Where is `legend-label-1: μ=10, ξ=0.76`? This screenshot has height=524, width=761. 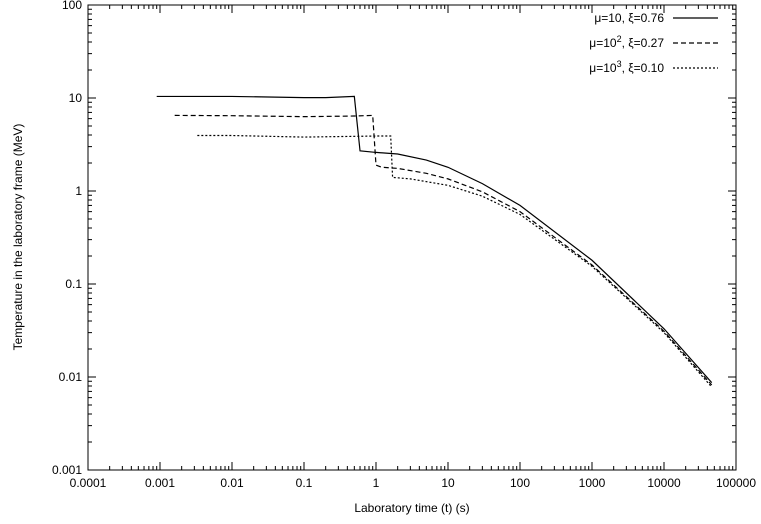 legend-label-1: μ=10, ξ=0.76 is located at coordinates (629, 18).